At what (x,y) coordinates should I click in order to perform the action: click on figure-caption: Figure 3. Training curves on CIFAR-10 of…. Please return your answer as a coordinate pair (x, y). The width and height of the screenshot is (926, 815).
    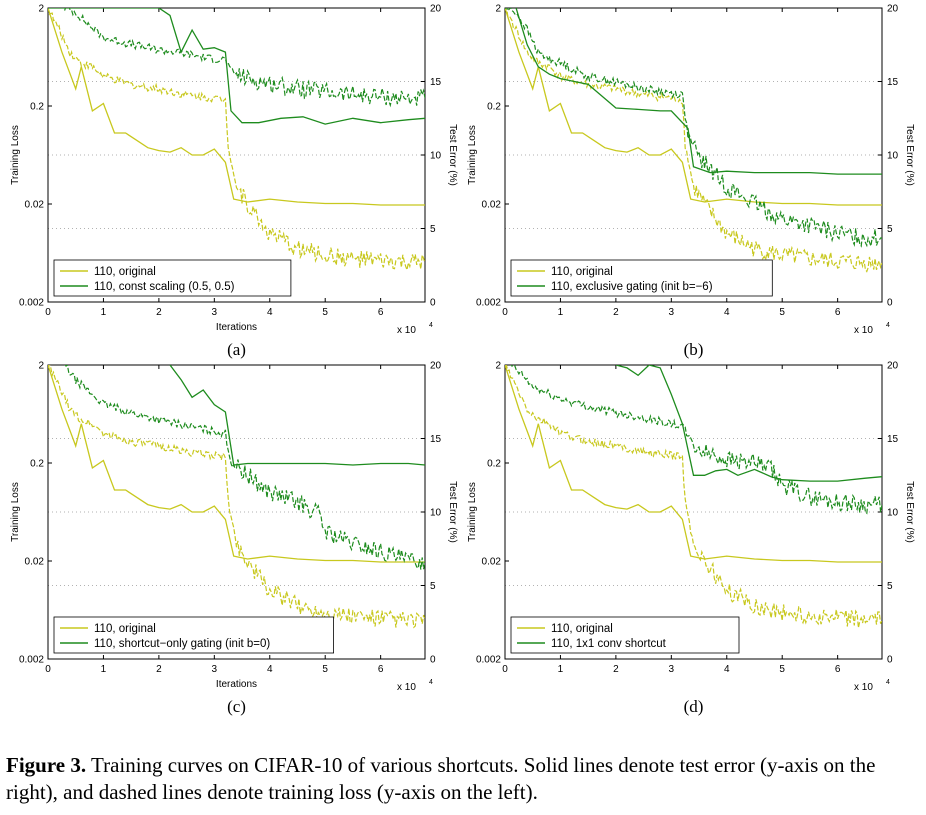
    Looking at the image, I should click on (463, 779).